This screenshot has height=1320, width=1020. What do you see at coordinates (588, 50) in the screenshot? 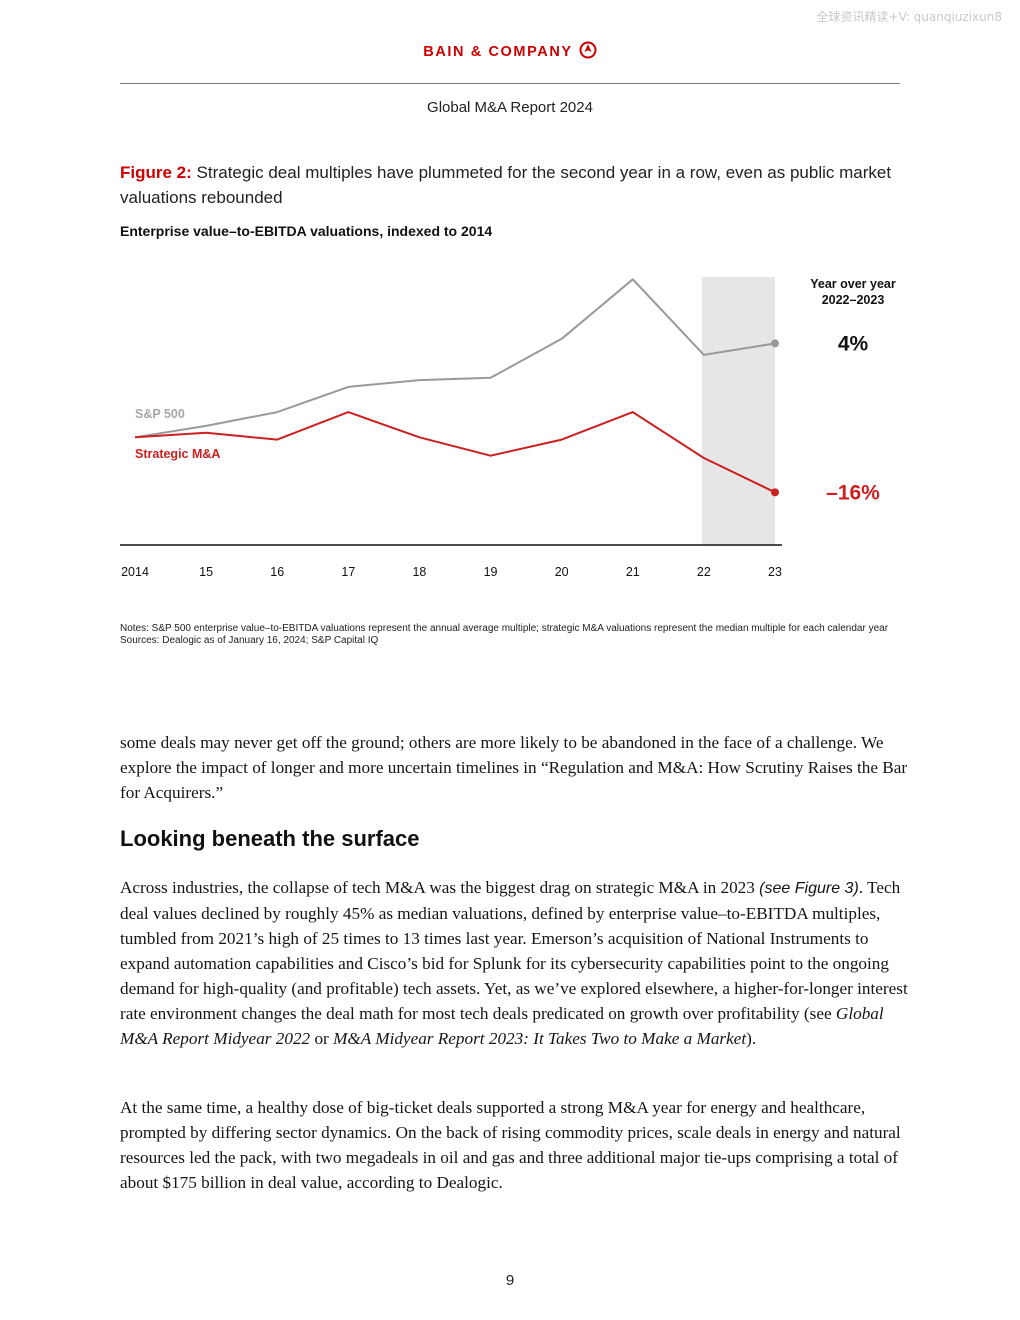
I see `bain-compass-icon` at bounding box center [588, 50].